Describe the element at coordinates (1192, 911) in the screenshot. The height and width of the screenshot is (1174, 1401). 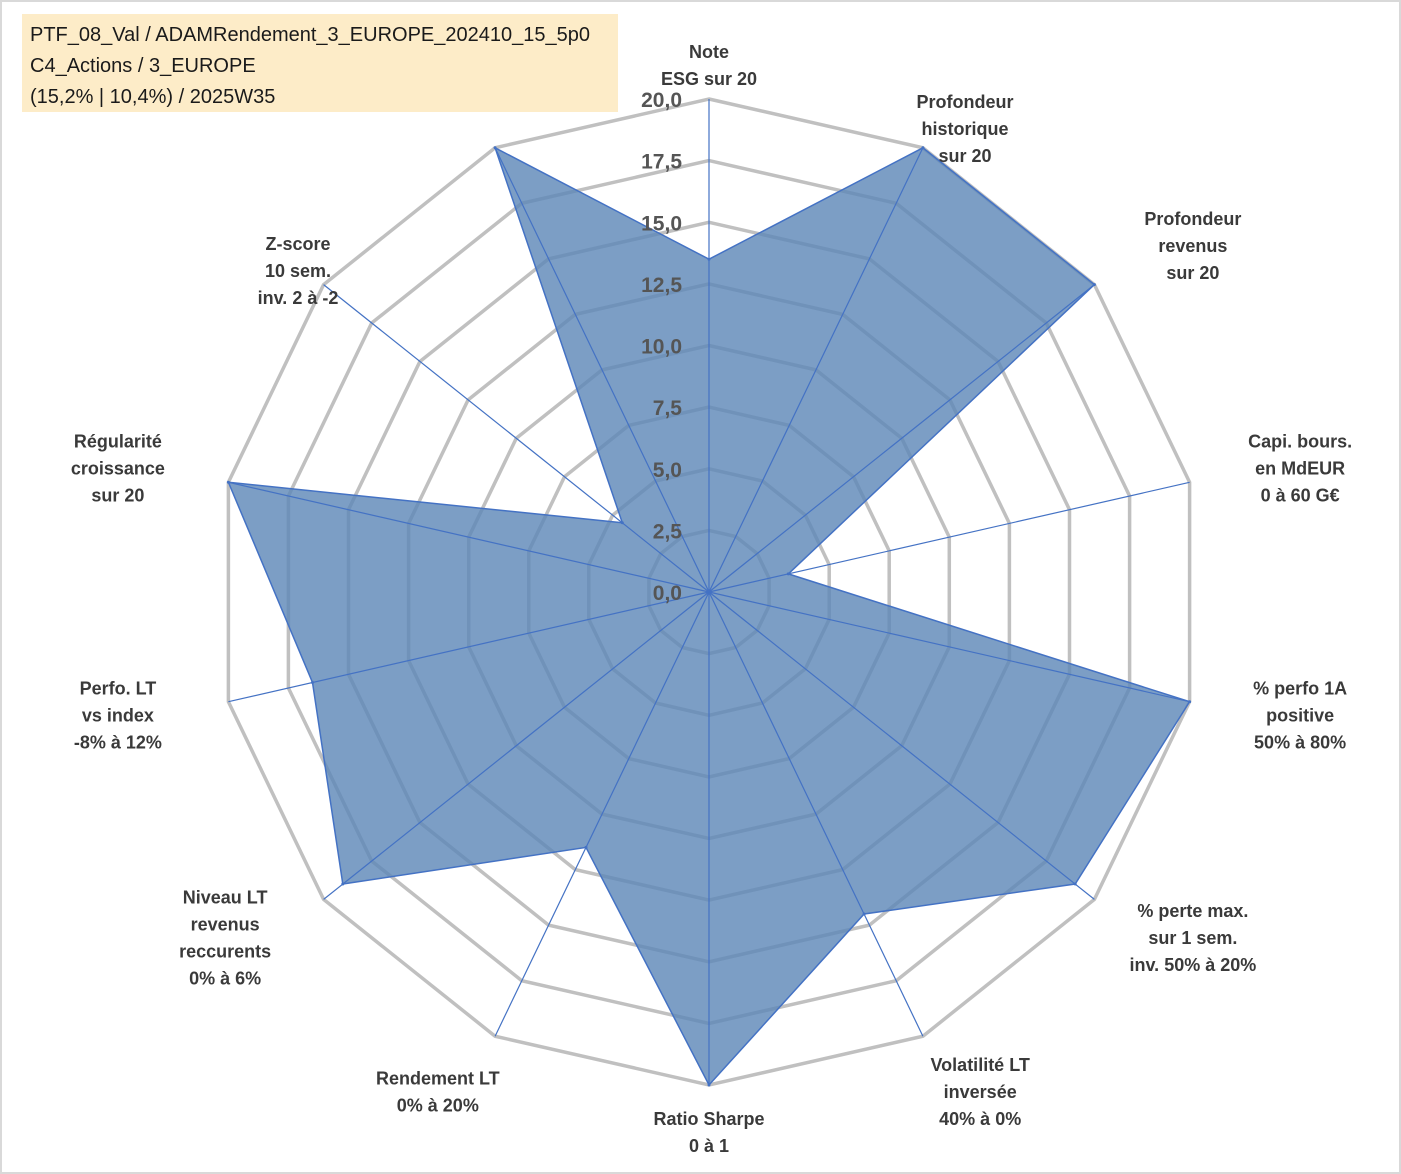
I see `axis-label-line: % perte max.` at that location.